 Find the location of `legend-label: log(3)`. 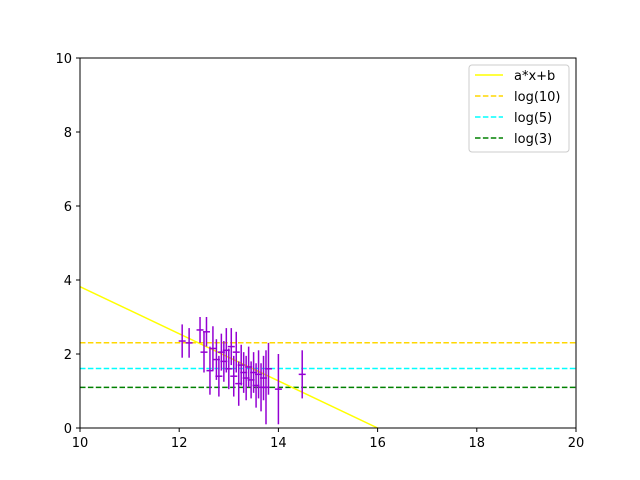

legend-label: log(3) is located at coordinates (533, 139).